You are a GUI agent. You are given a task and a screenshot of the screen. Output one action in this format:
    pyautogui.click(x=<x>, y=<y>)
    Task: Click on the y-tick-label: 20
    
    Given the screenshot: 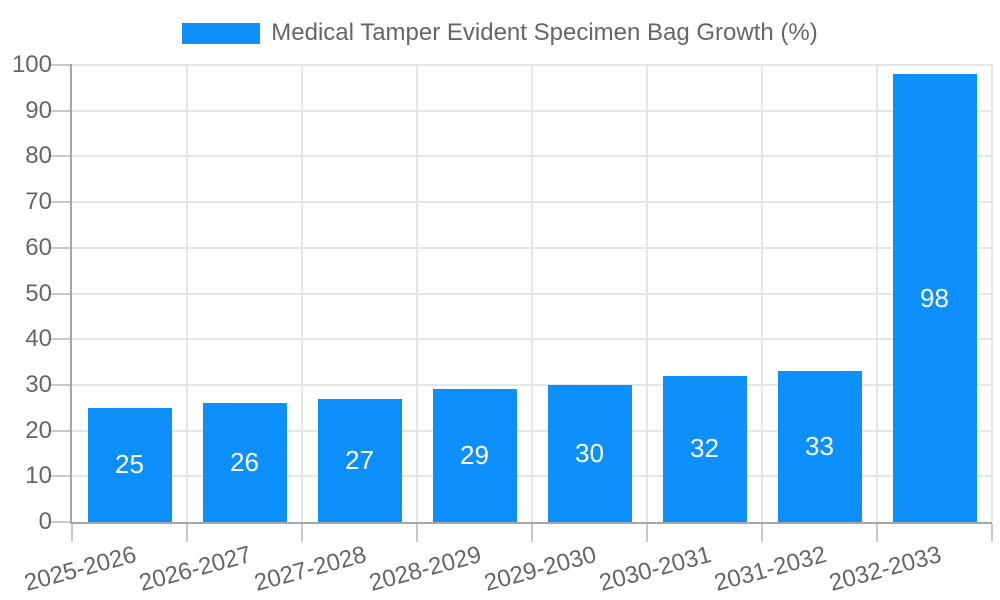 What is the action you would take?
    pyautogui.click(x=38, y=430)
    